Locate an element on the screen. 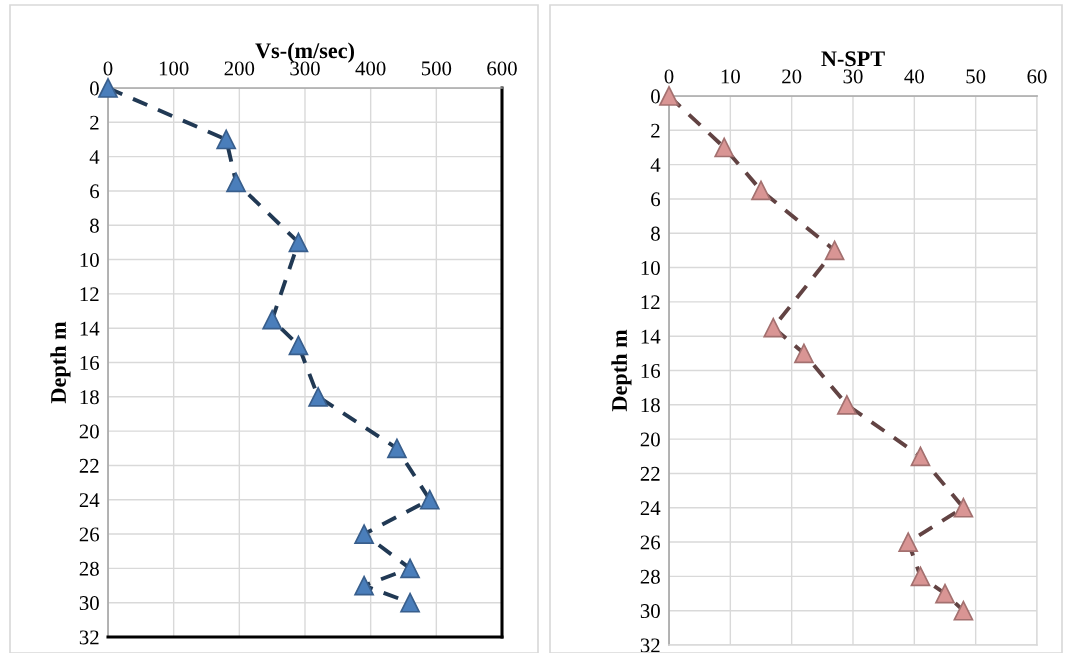  x-tick-label: 300 is located at coordinates (305, 68).